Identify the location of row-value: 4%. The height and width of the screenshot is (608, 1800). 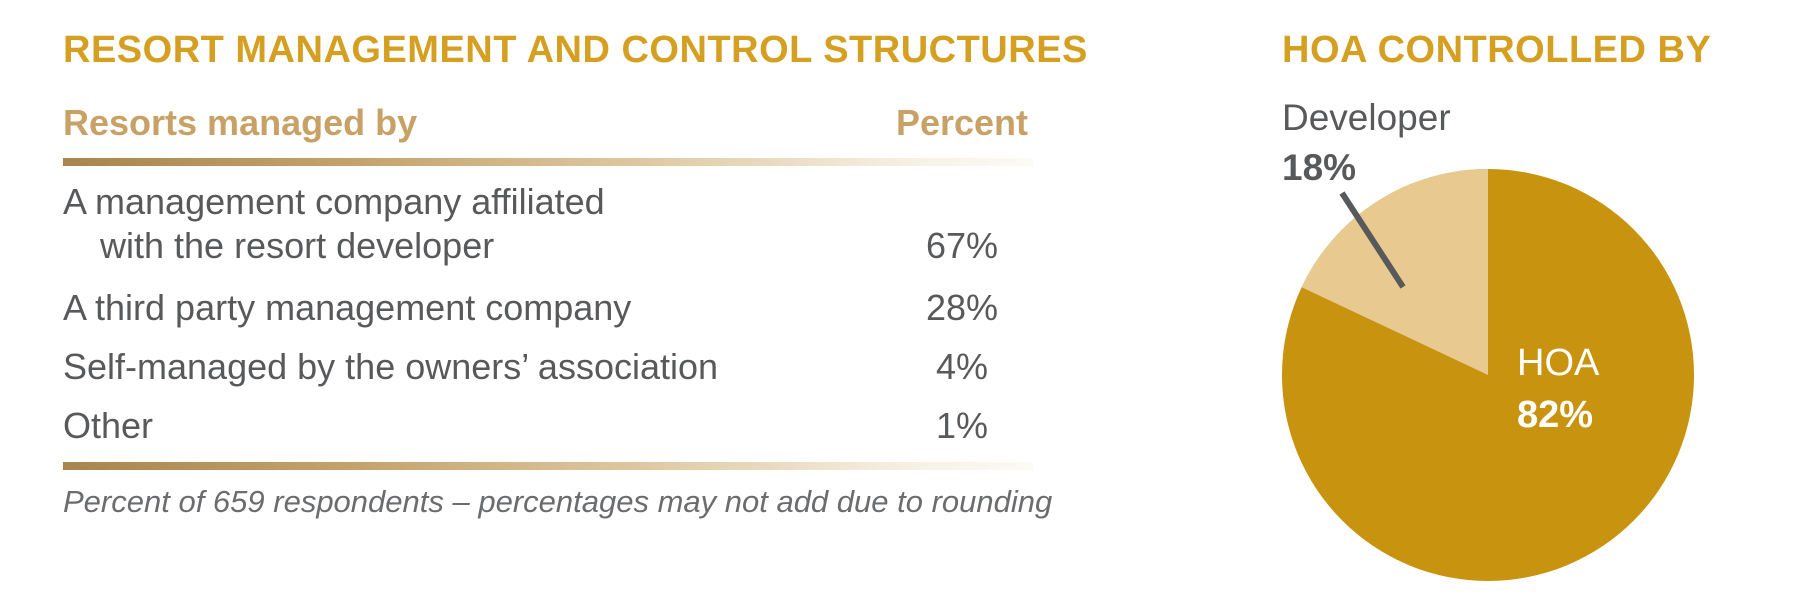
(962, 366).